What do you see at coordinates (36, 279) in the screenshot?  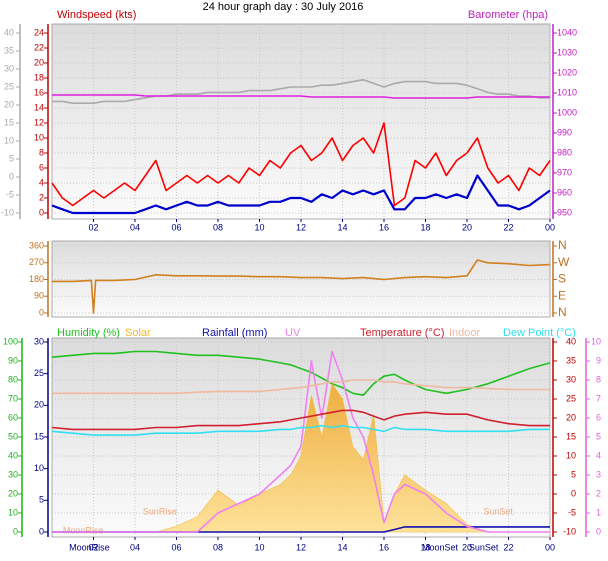 I see `y-tick-label: 180` at bounding box center [36, 279].